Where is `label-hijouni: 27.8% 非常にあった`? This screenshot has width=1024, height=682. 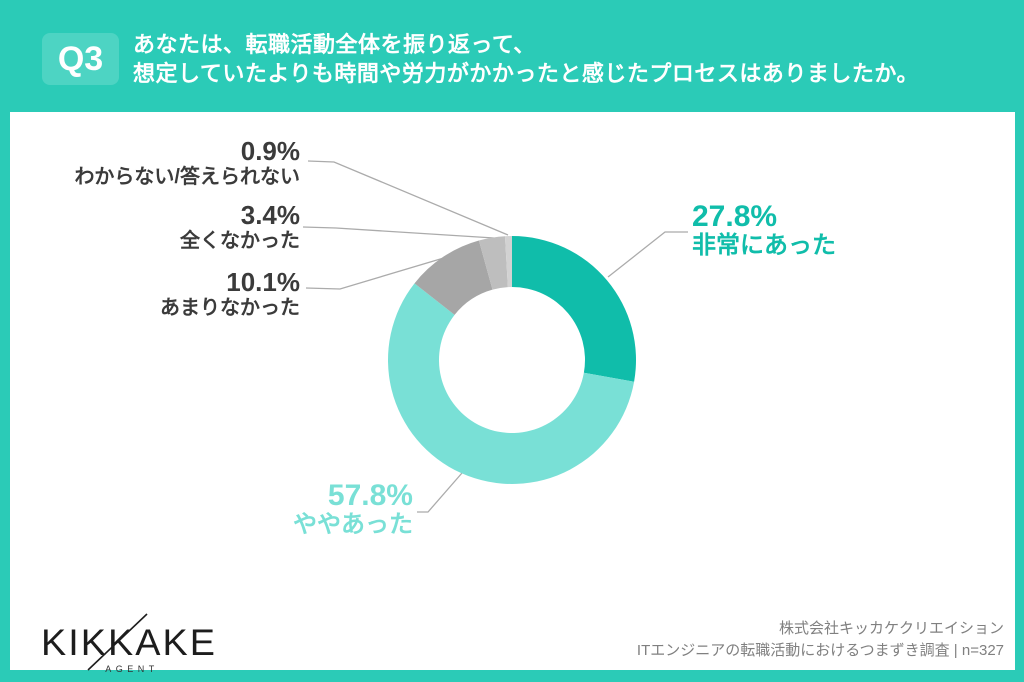 label-hijouni: 27.8% 非常にあった is located at coordinates (764, 230).